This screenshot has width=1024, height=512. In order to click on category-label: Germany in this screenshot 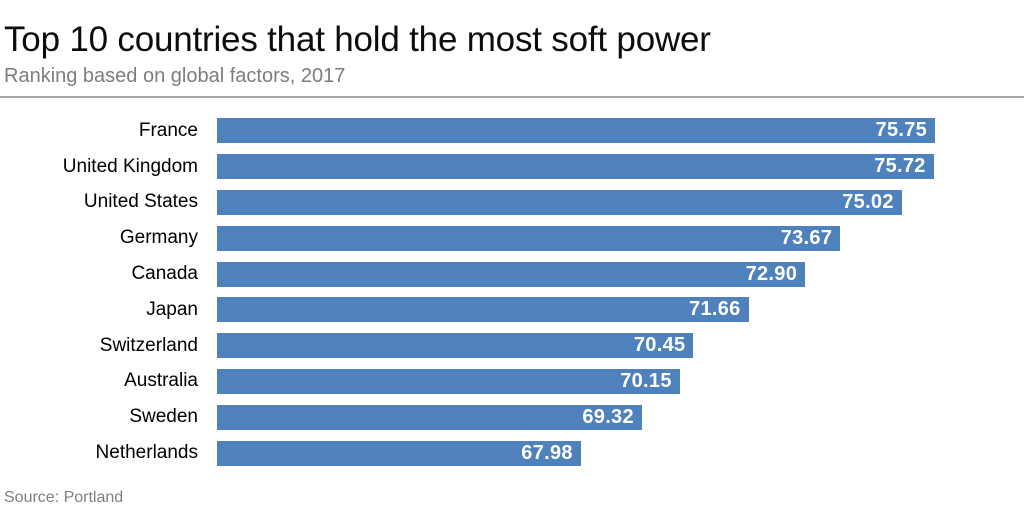, I will do `click(158, 238)`.